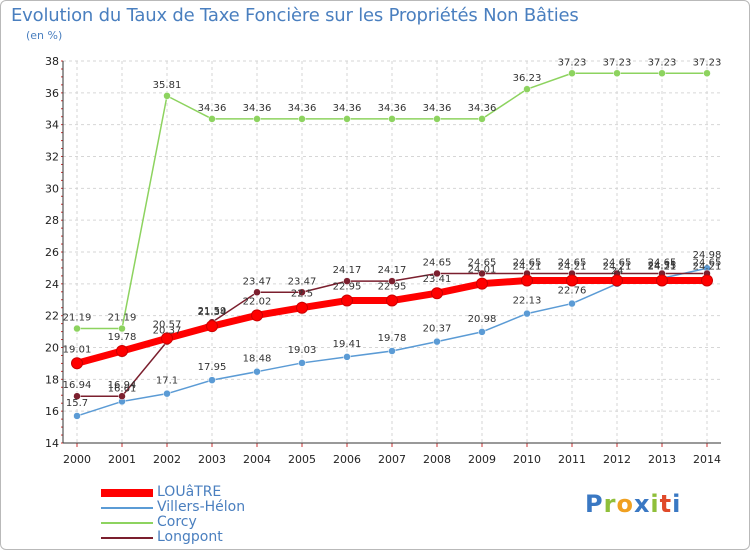 The width and height of the screenshot is (750, 550). What do you see at coordinates (189, 492) in the screenshot?
I see `legend-label: LOUâTRE` at bounding box center [189, 492].